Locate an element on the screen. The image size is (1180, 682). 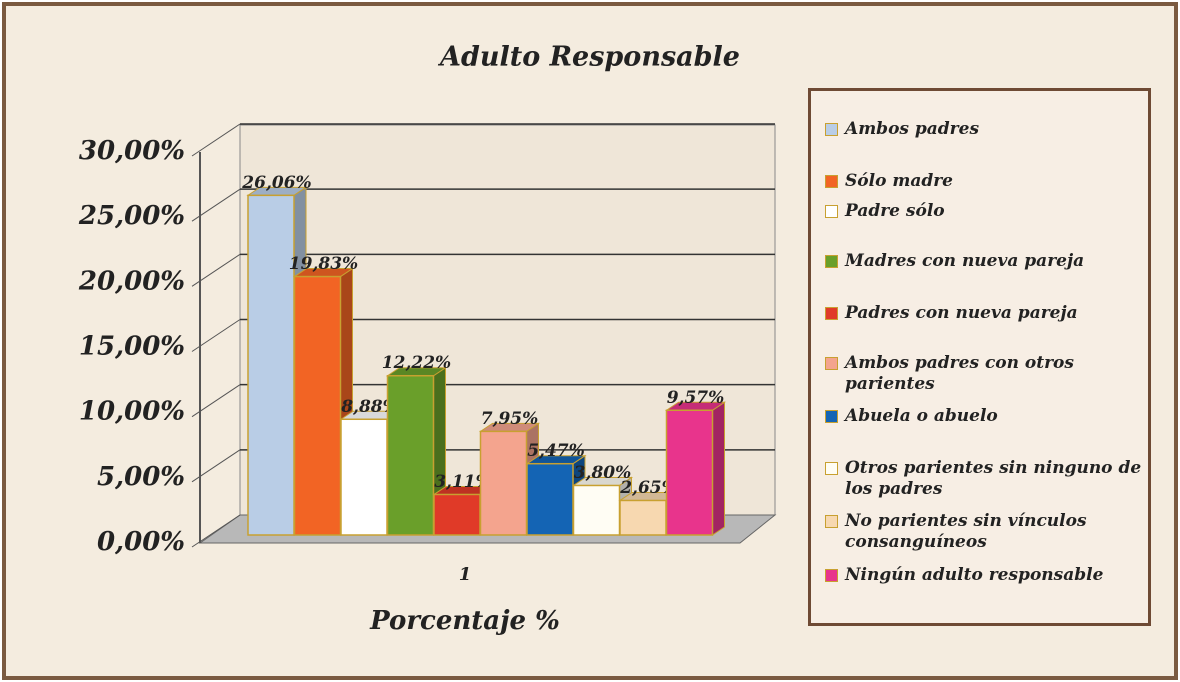
x-axis-label: Porcentaje % is located at coordinates (464, 621).